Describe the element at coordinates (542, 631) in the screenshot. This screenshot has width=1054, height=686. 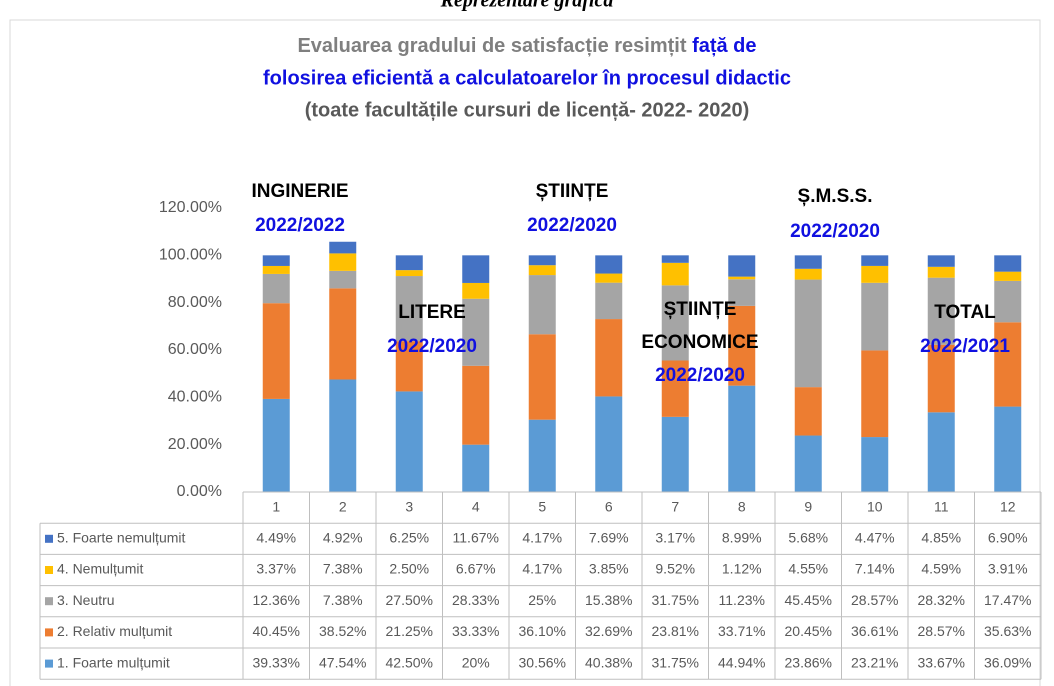
I see `value-label: 36.10%` at that location.